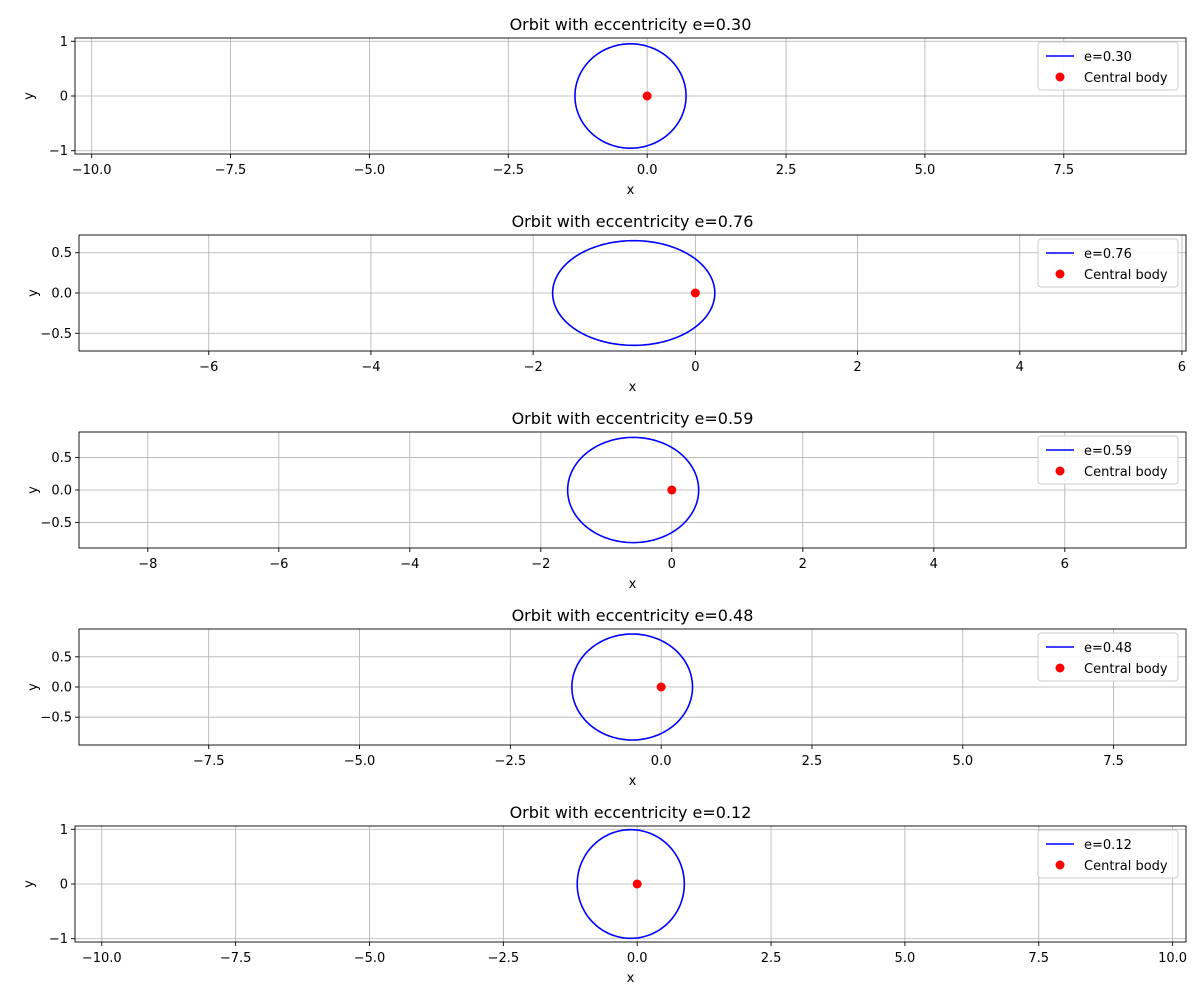 Image resolution: width=1200 pixels, height=1000 pixels. Describe the element at coordinates (934, 564) in the screenshot. I see `x-tick-label: 4` at that location.